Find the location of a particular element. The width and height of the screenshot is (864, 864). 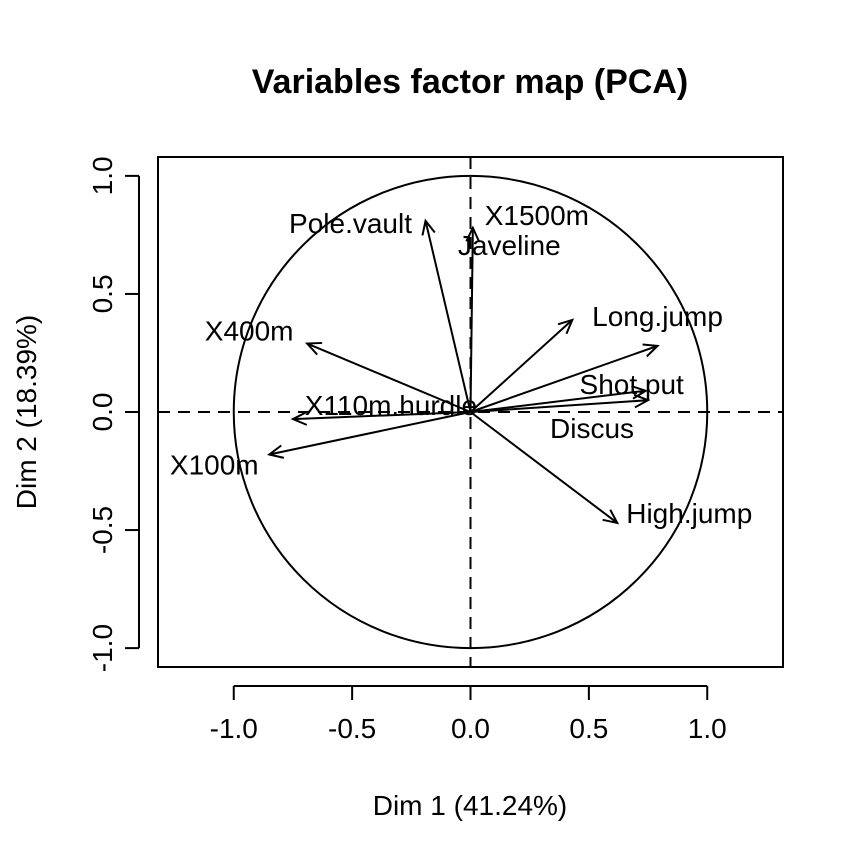

variable-arrow-javeline is located at coordinates (522, 365).